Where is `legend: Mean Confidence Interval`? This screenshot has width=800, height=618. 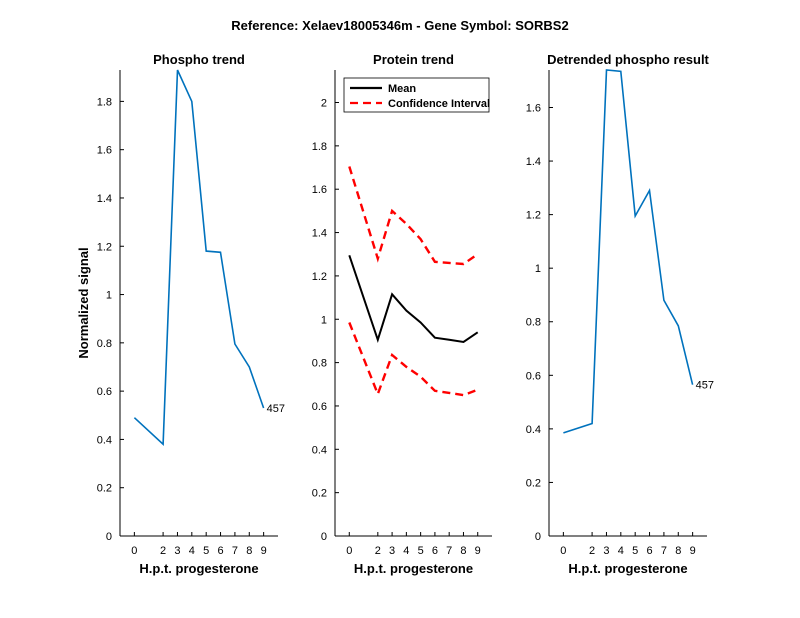 legend: Mean Confidence Interval is located at coordinates (416, 95).